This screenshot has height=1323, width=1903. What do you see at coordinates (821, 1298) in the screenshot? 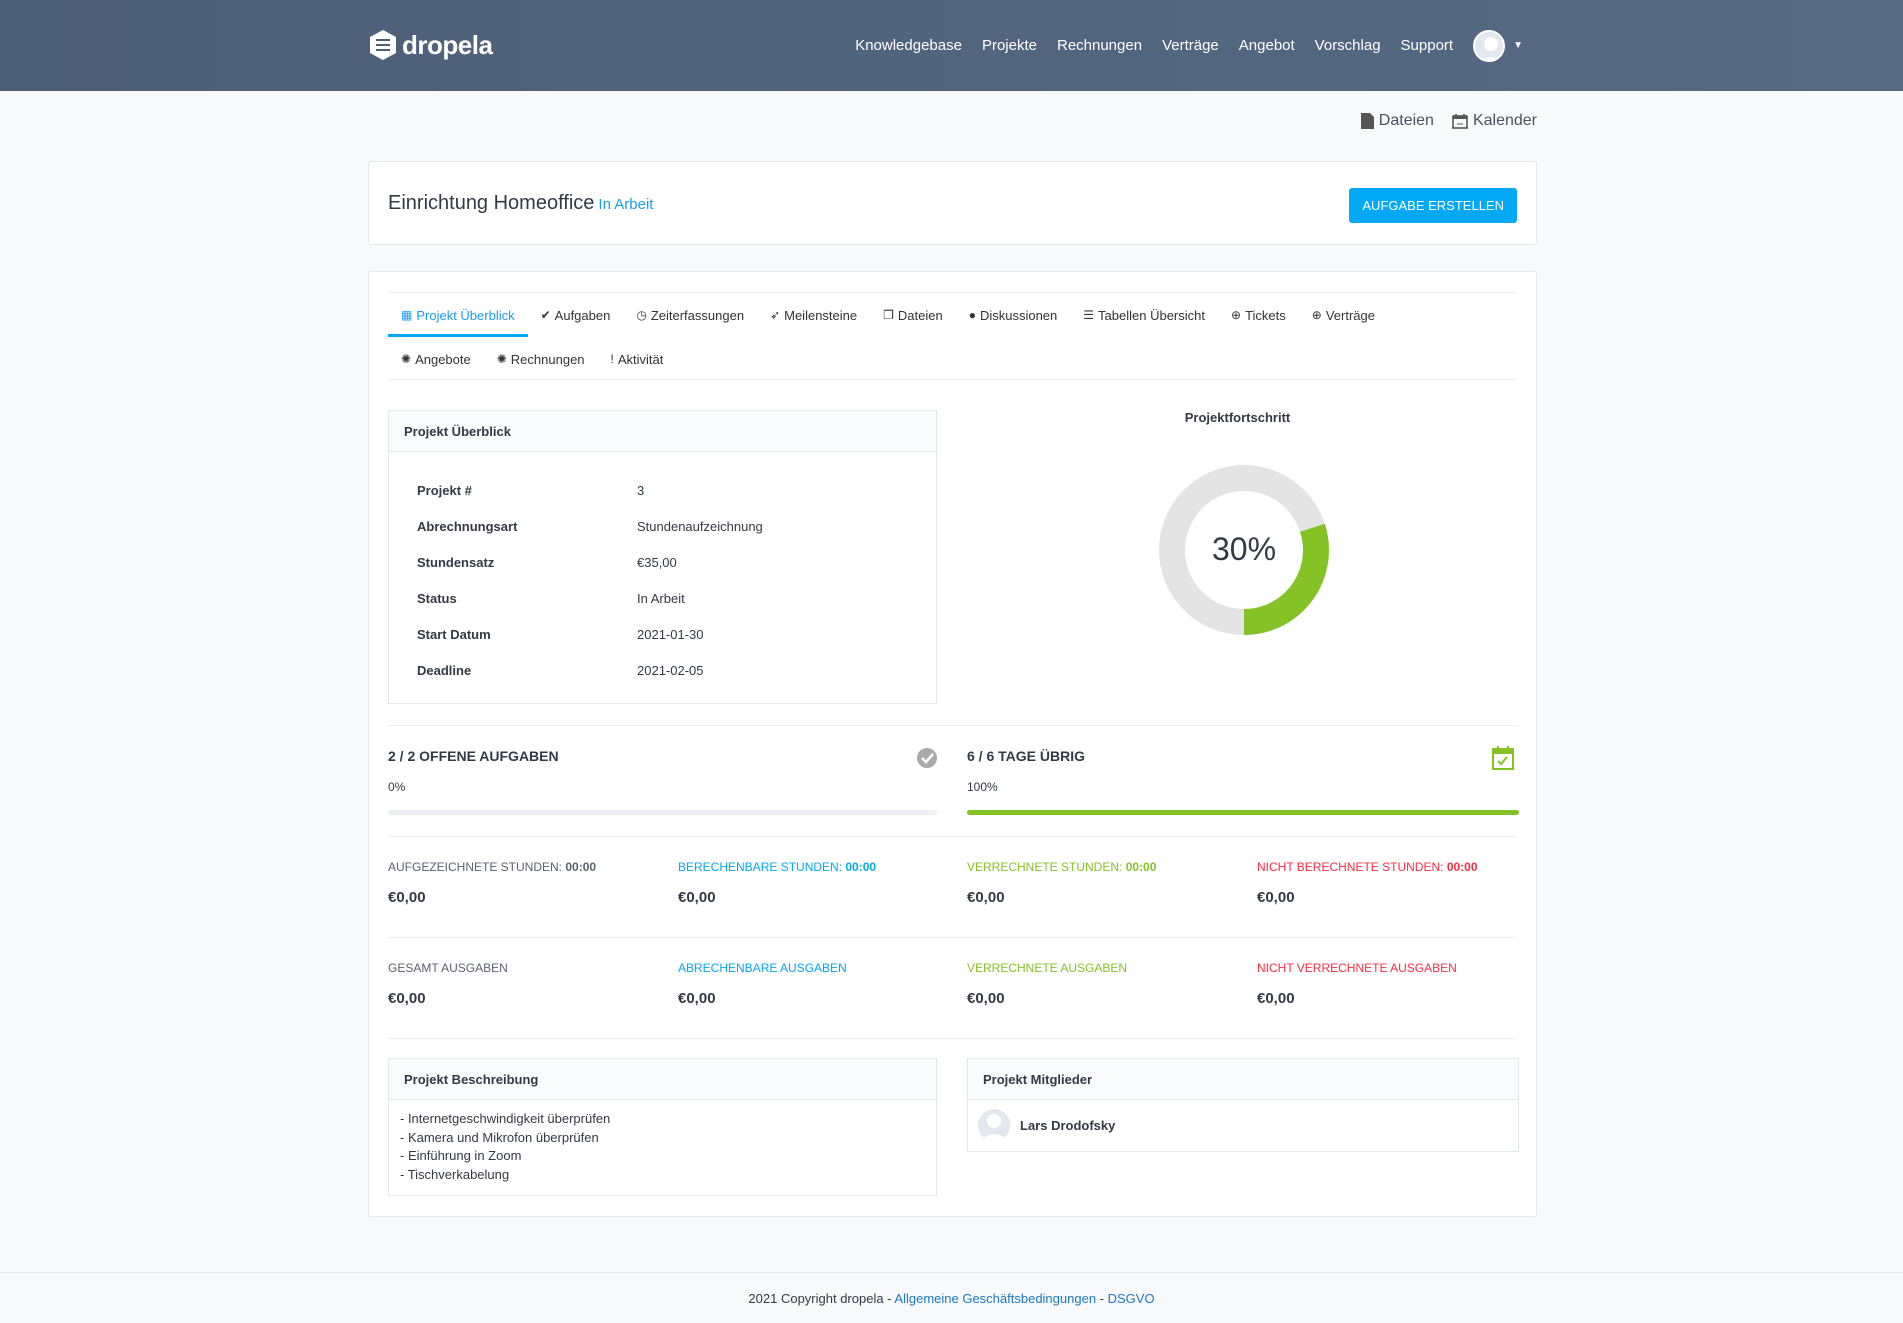
I see `copyright-text: 2021 Copyright dropela -` at bounding box center [821, 1298].